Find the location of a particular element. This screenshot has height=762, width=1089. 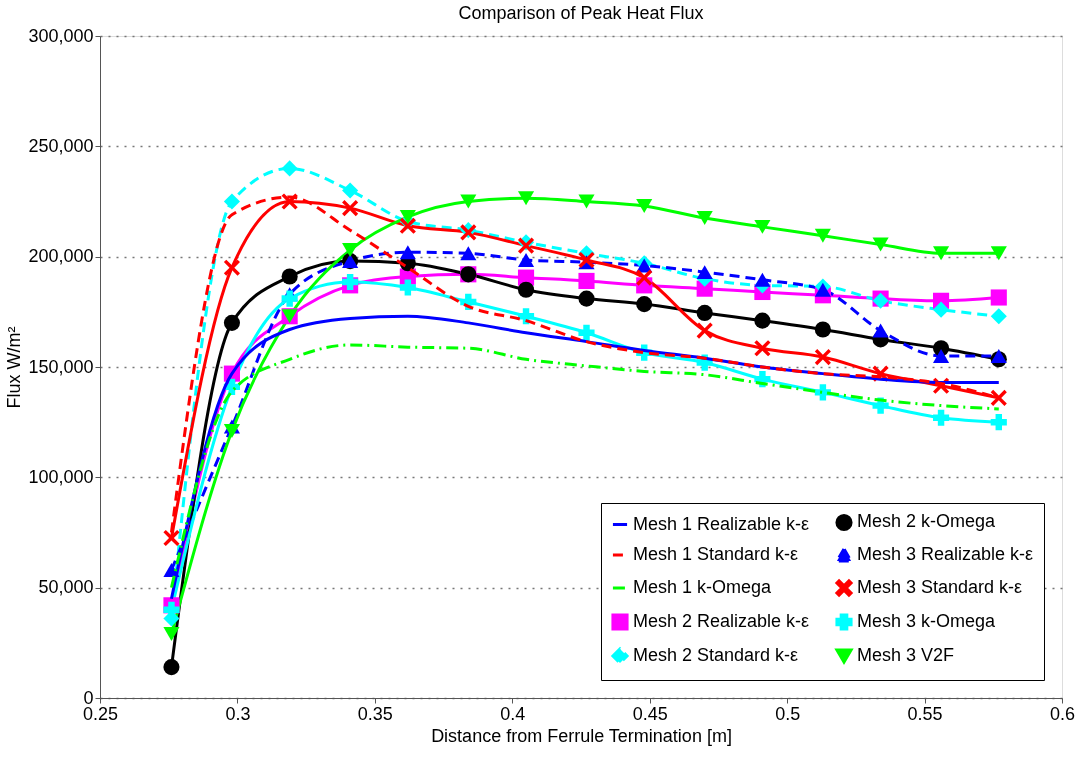

legend-label: Mesh 2 Standard k-ε is located at coordinates (716, 655).